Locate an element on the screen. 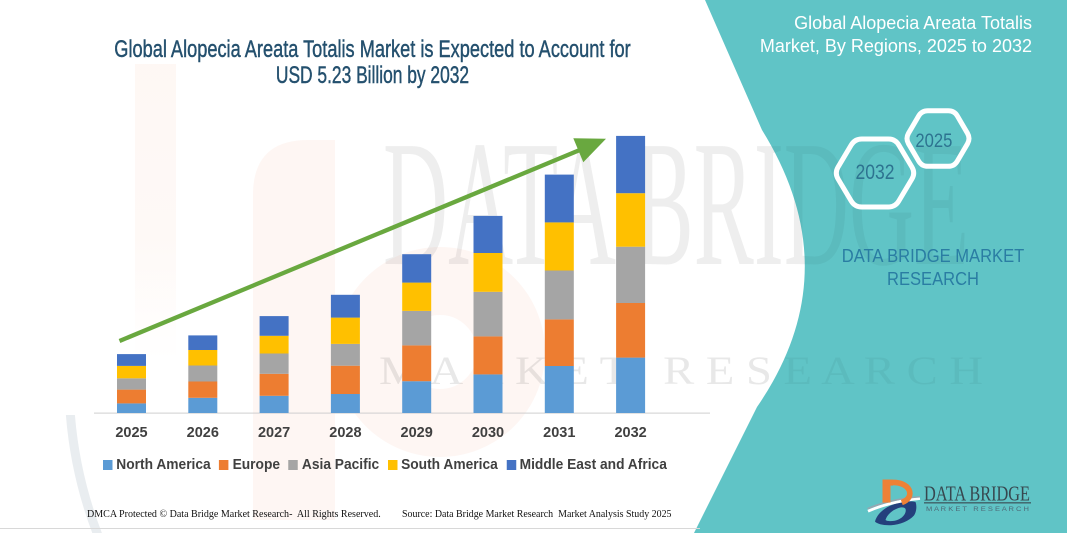  svg-text: DATA BRIDGE is located at coordinates (977, 494).